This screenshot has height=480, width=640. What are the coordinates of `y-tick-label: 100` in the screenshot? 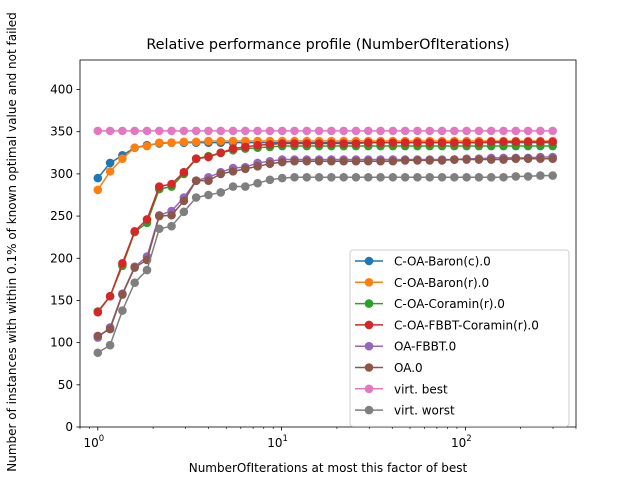 It's located at (61, 343).